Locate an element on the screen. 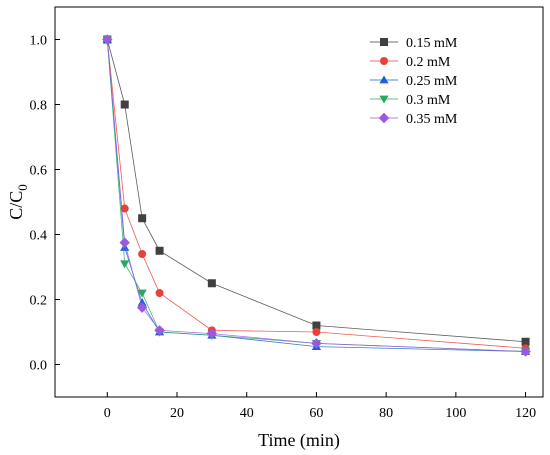 The image size is (550, 455). legend-label: 0.15 mM is located at coordinates (432, 43).